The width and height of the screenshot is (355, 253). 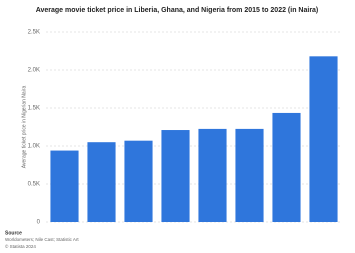 I want to click on y-tick-label: 2.0K, so click(x=34, y=71).